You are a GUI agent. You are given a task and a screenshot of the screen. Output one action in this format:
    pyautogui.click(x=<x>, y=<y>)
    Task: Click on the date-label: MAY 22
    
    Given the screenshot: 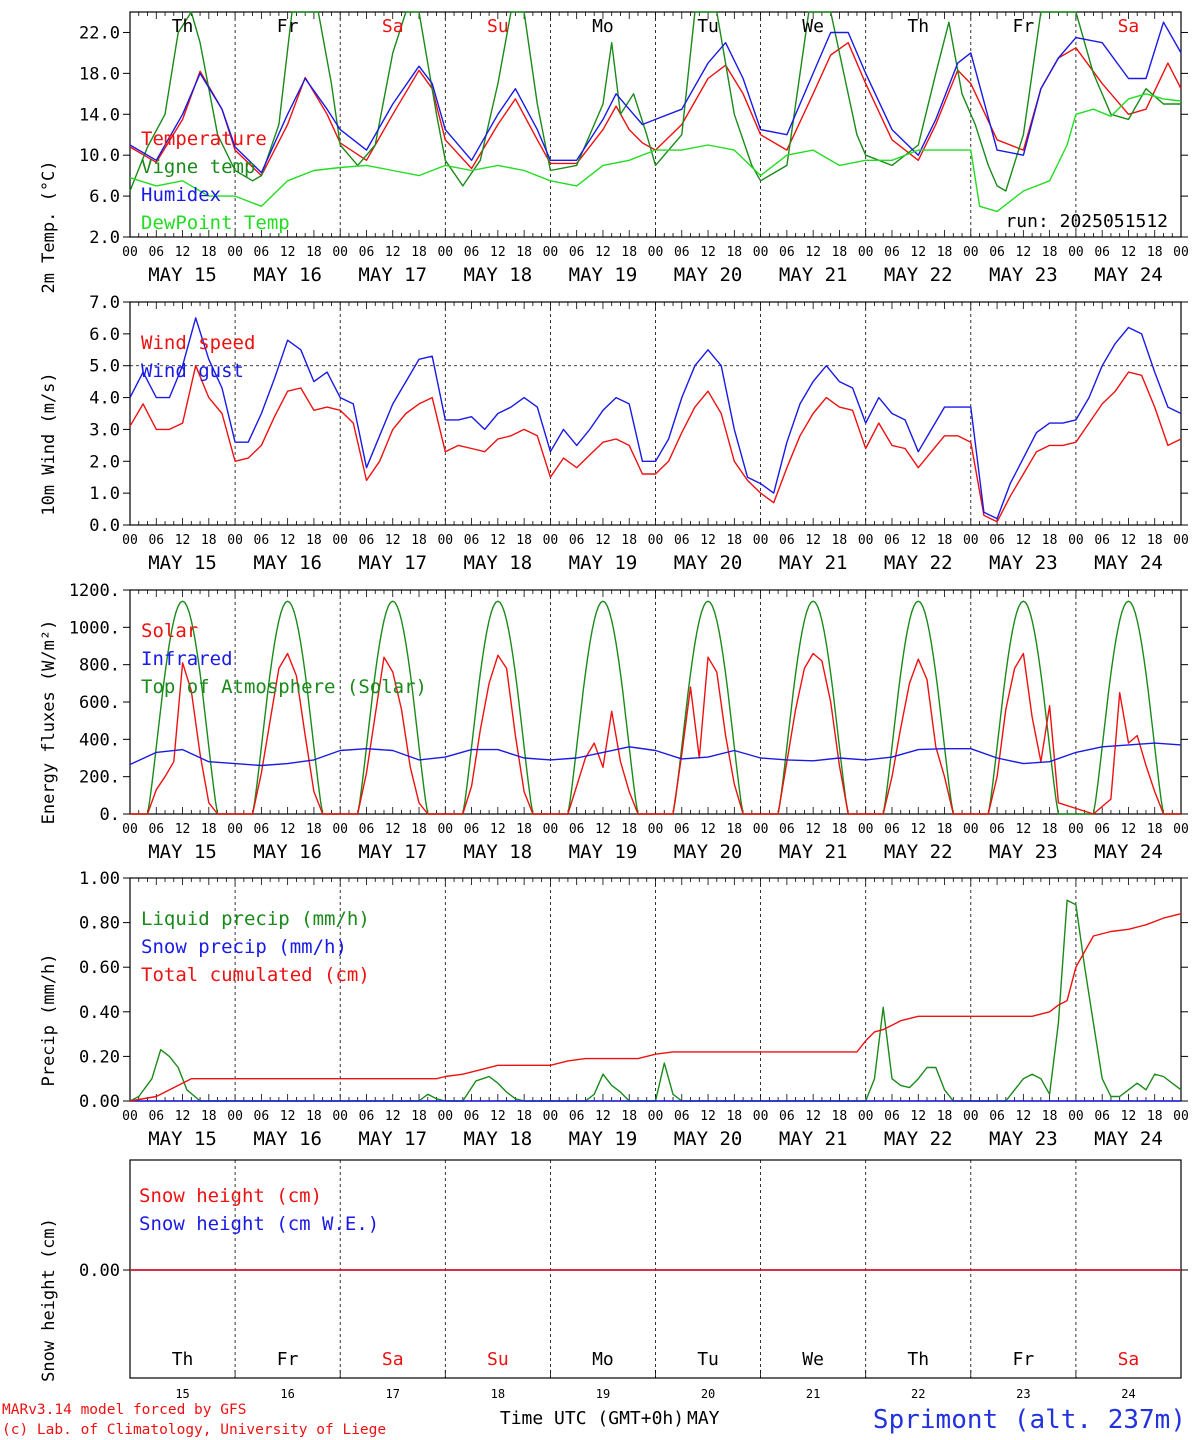 What is the action you would take?
    pyautogui.click(x=918, y=563)
    